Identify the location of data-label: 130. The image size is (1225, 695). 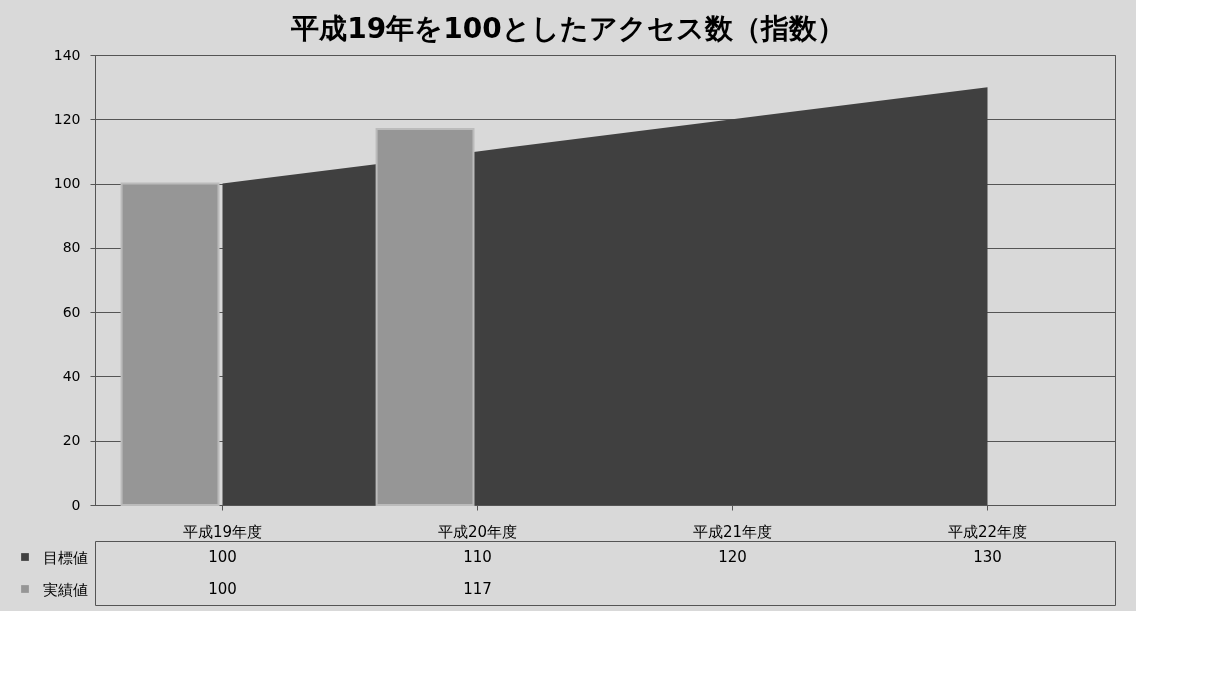
(987, 557).